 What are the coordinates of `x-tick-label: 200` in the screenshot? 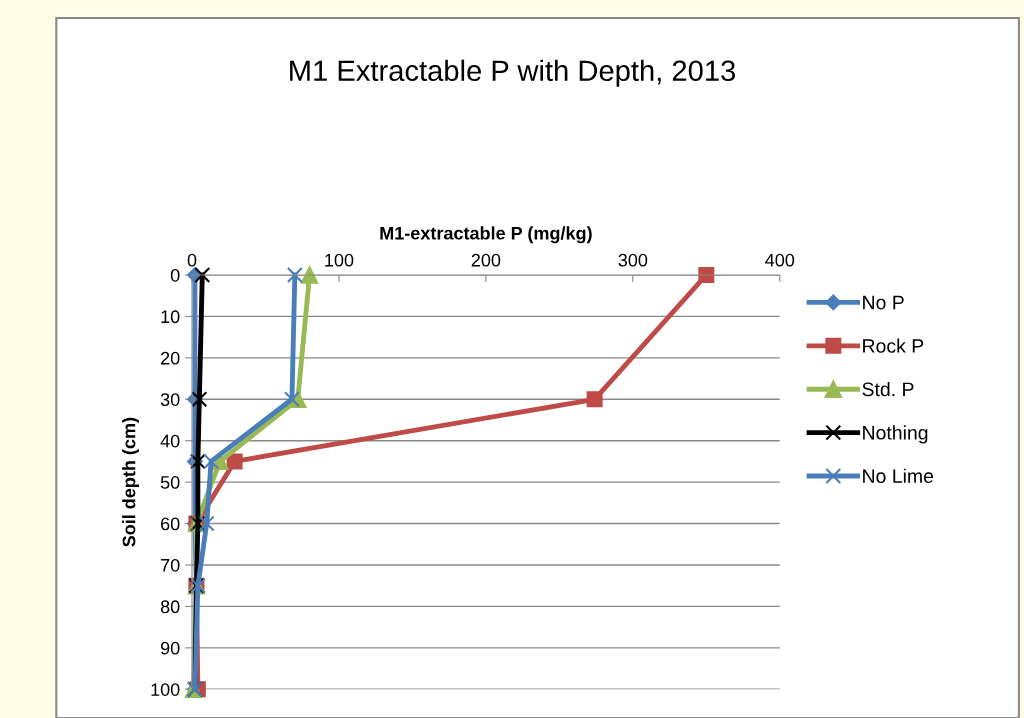 It's located at (486, 260).